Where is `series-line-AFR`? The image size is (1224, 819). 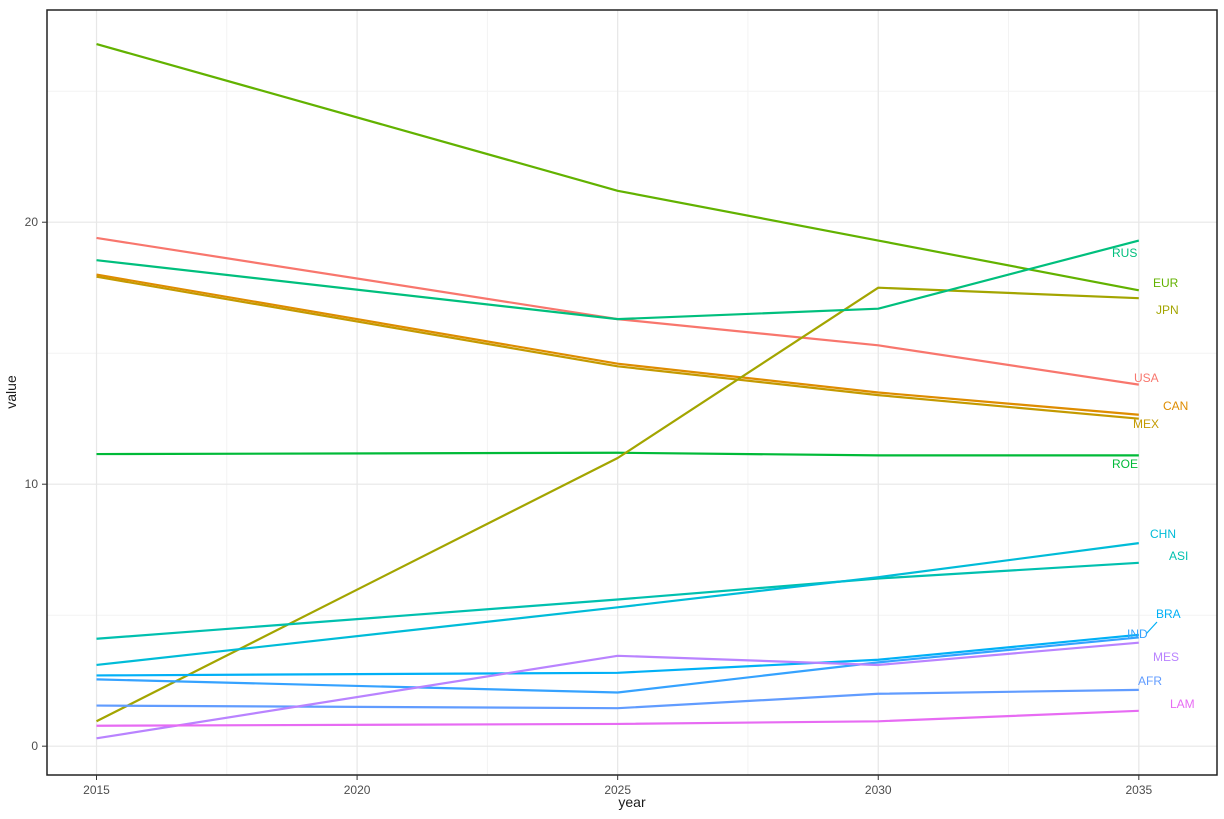 series-line-AFR is located at coordinates (617, 699).